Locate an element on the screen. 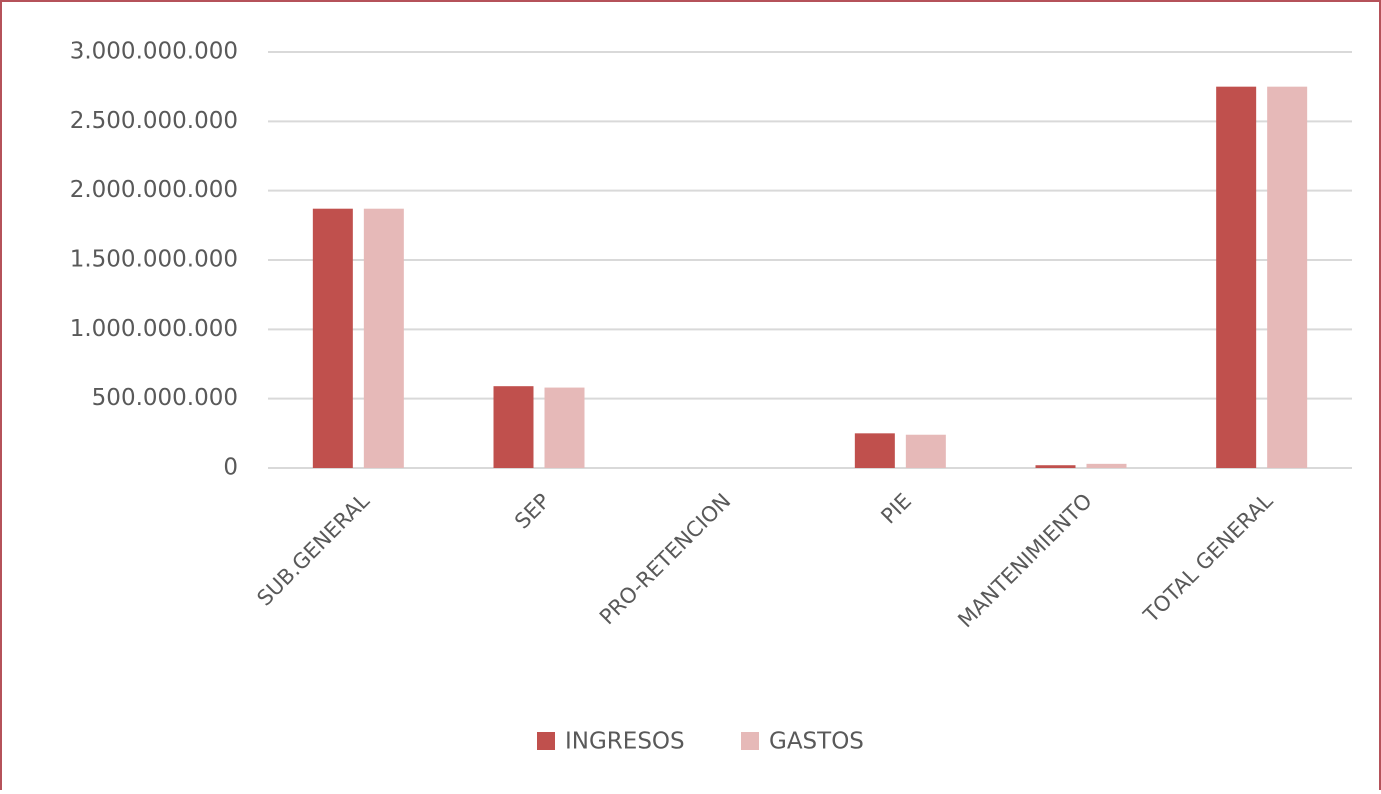 This screenshot has width=1381, height=794. legend-label: GASTOS is located at coordinates (816, 742).